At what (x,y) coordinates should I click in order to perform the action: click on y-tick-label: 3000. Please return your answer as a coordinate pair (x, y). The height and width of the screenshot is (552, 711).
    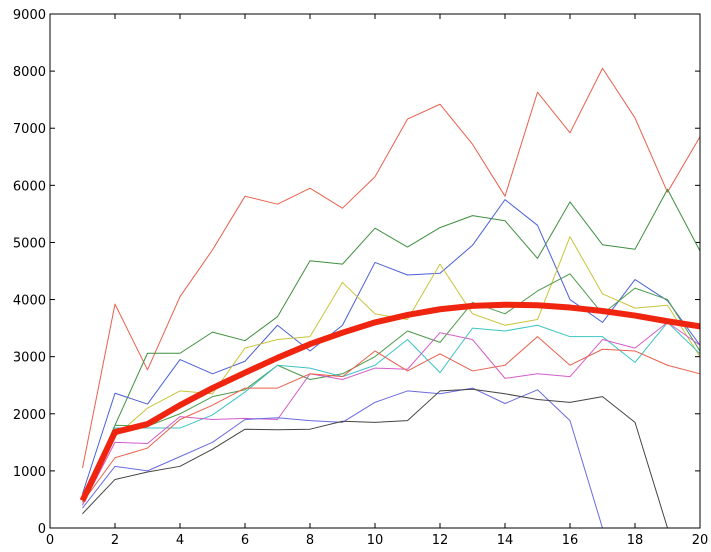
    Looking at the image, I should click on (29, 358).